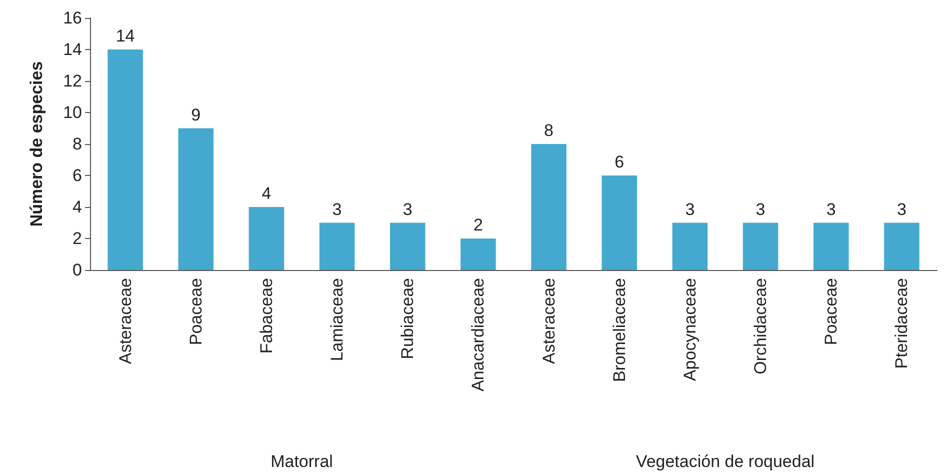 Image resolution: width=945 pixels, height=475 pixels. What do you see at coordinates (301, 461) in the screenshot?
I see `text: Matorral` at bounding box center [301, 461].